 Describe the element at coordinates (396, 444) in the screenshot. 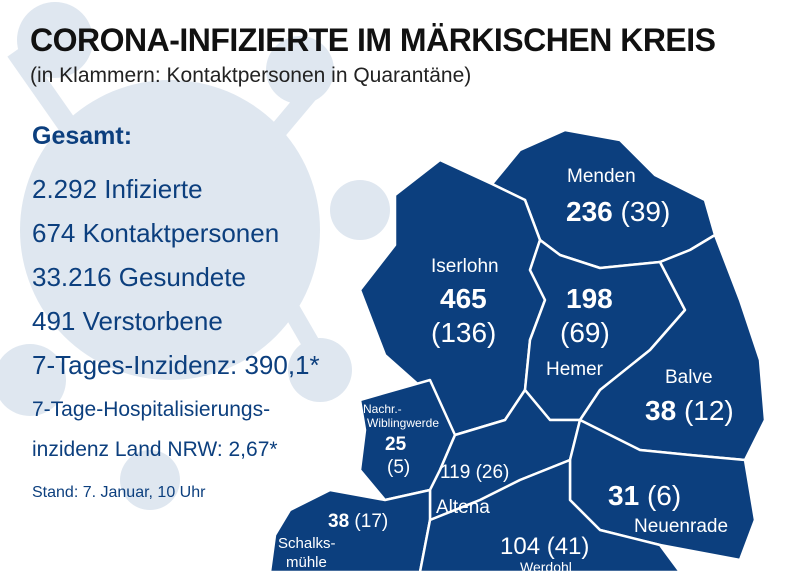

I see `nachrodt-infected: 25` at that location.